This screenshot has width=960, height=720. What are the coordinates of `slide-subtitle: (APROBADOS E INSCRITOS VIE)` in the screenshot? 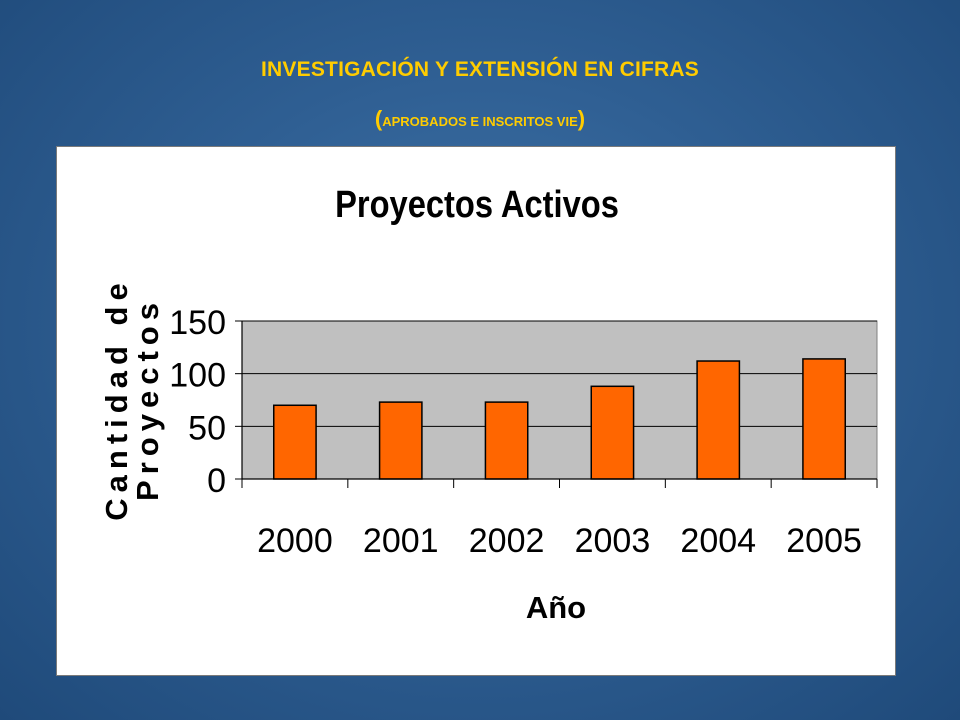 It's located at (480, 119).